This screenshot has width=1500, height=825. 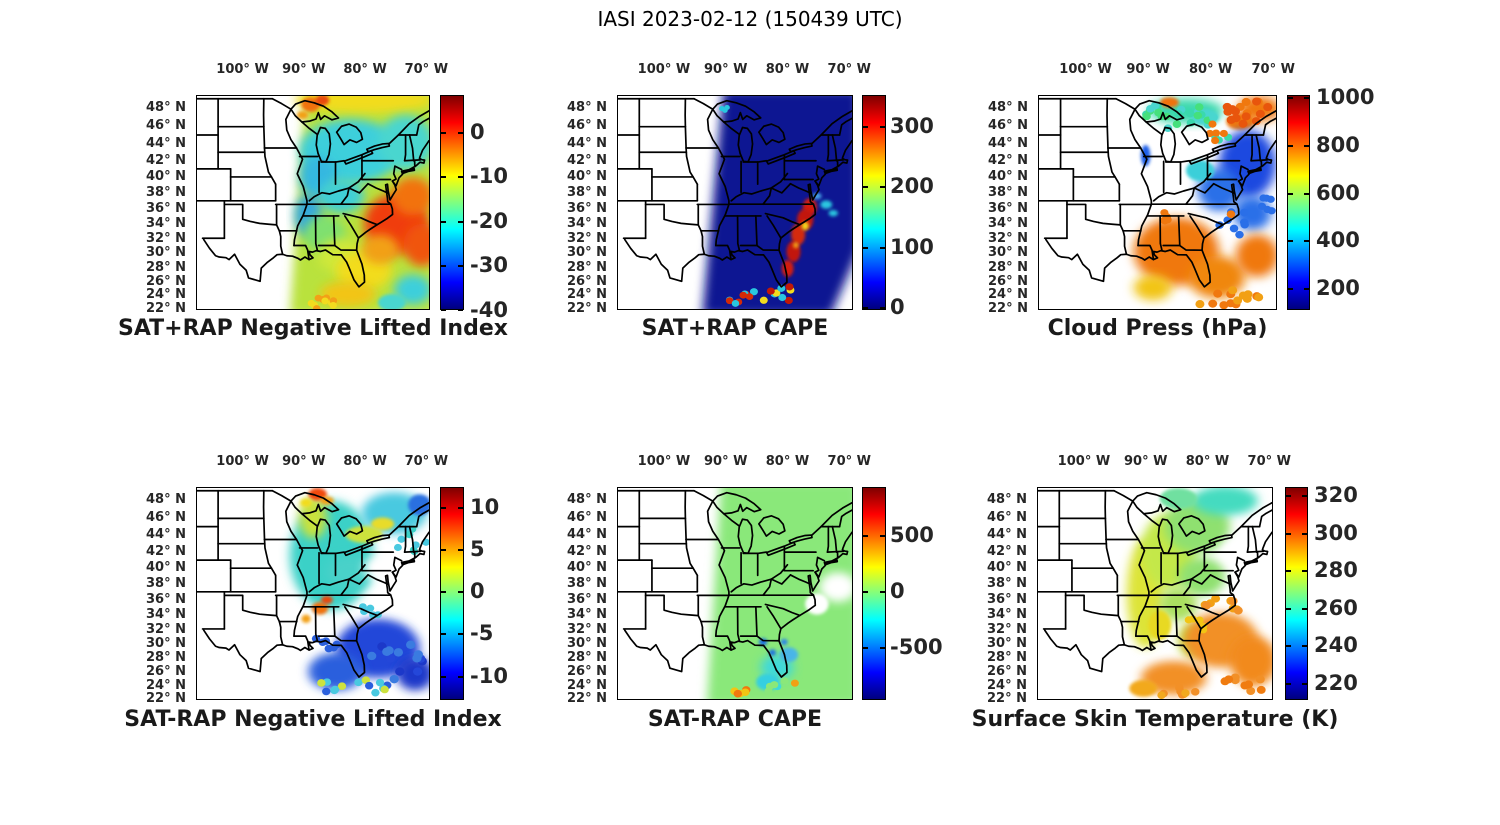 I want to click on latitude-tick-label: 44° N, so click(x=587, y=535).